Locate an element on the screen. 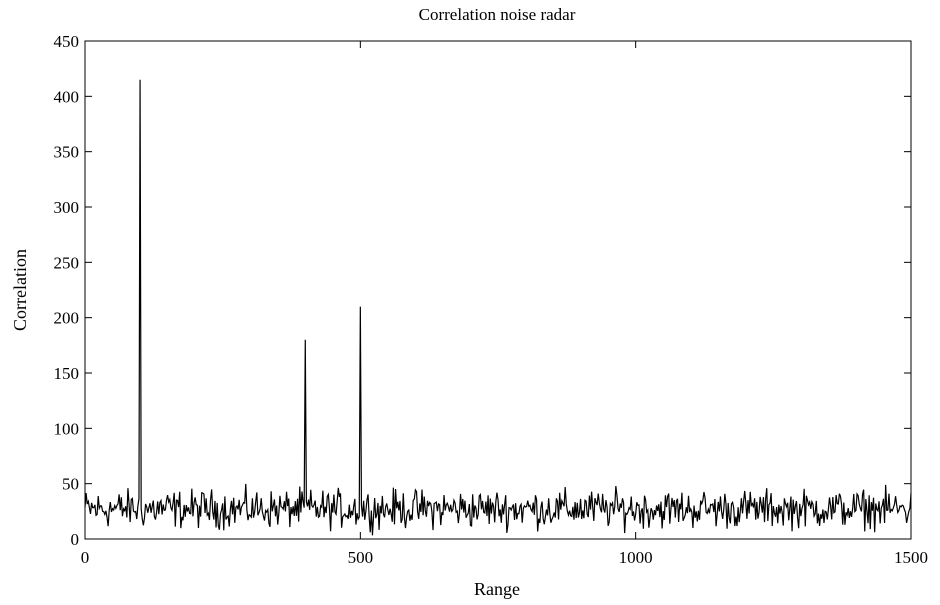  y-axis-label: Correlation is located at coordinates (20, 290).